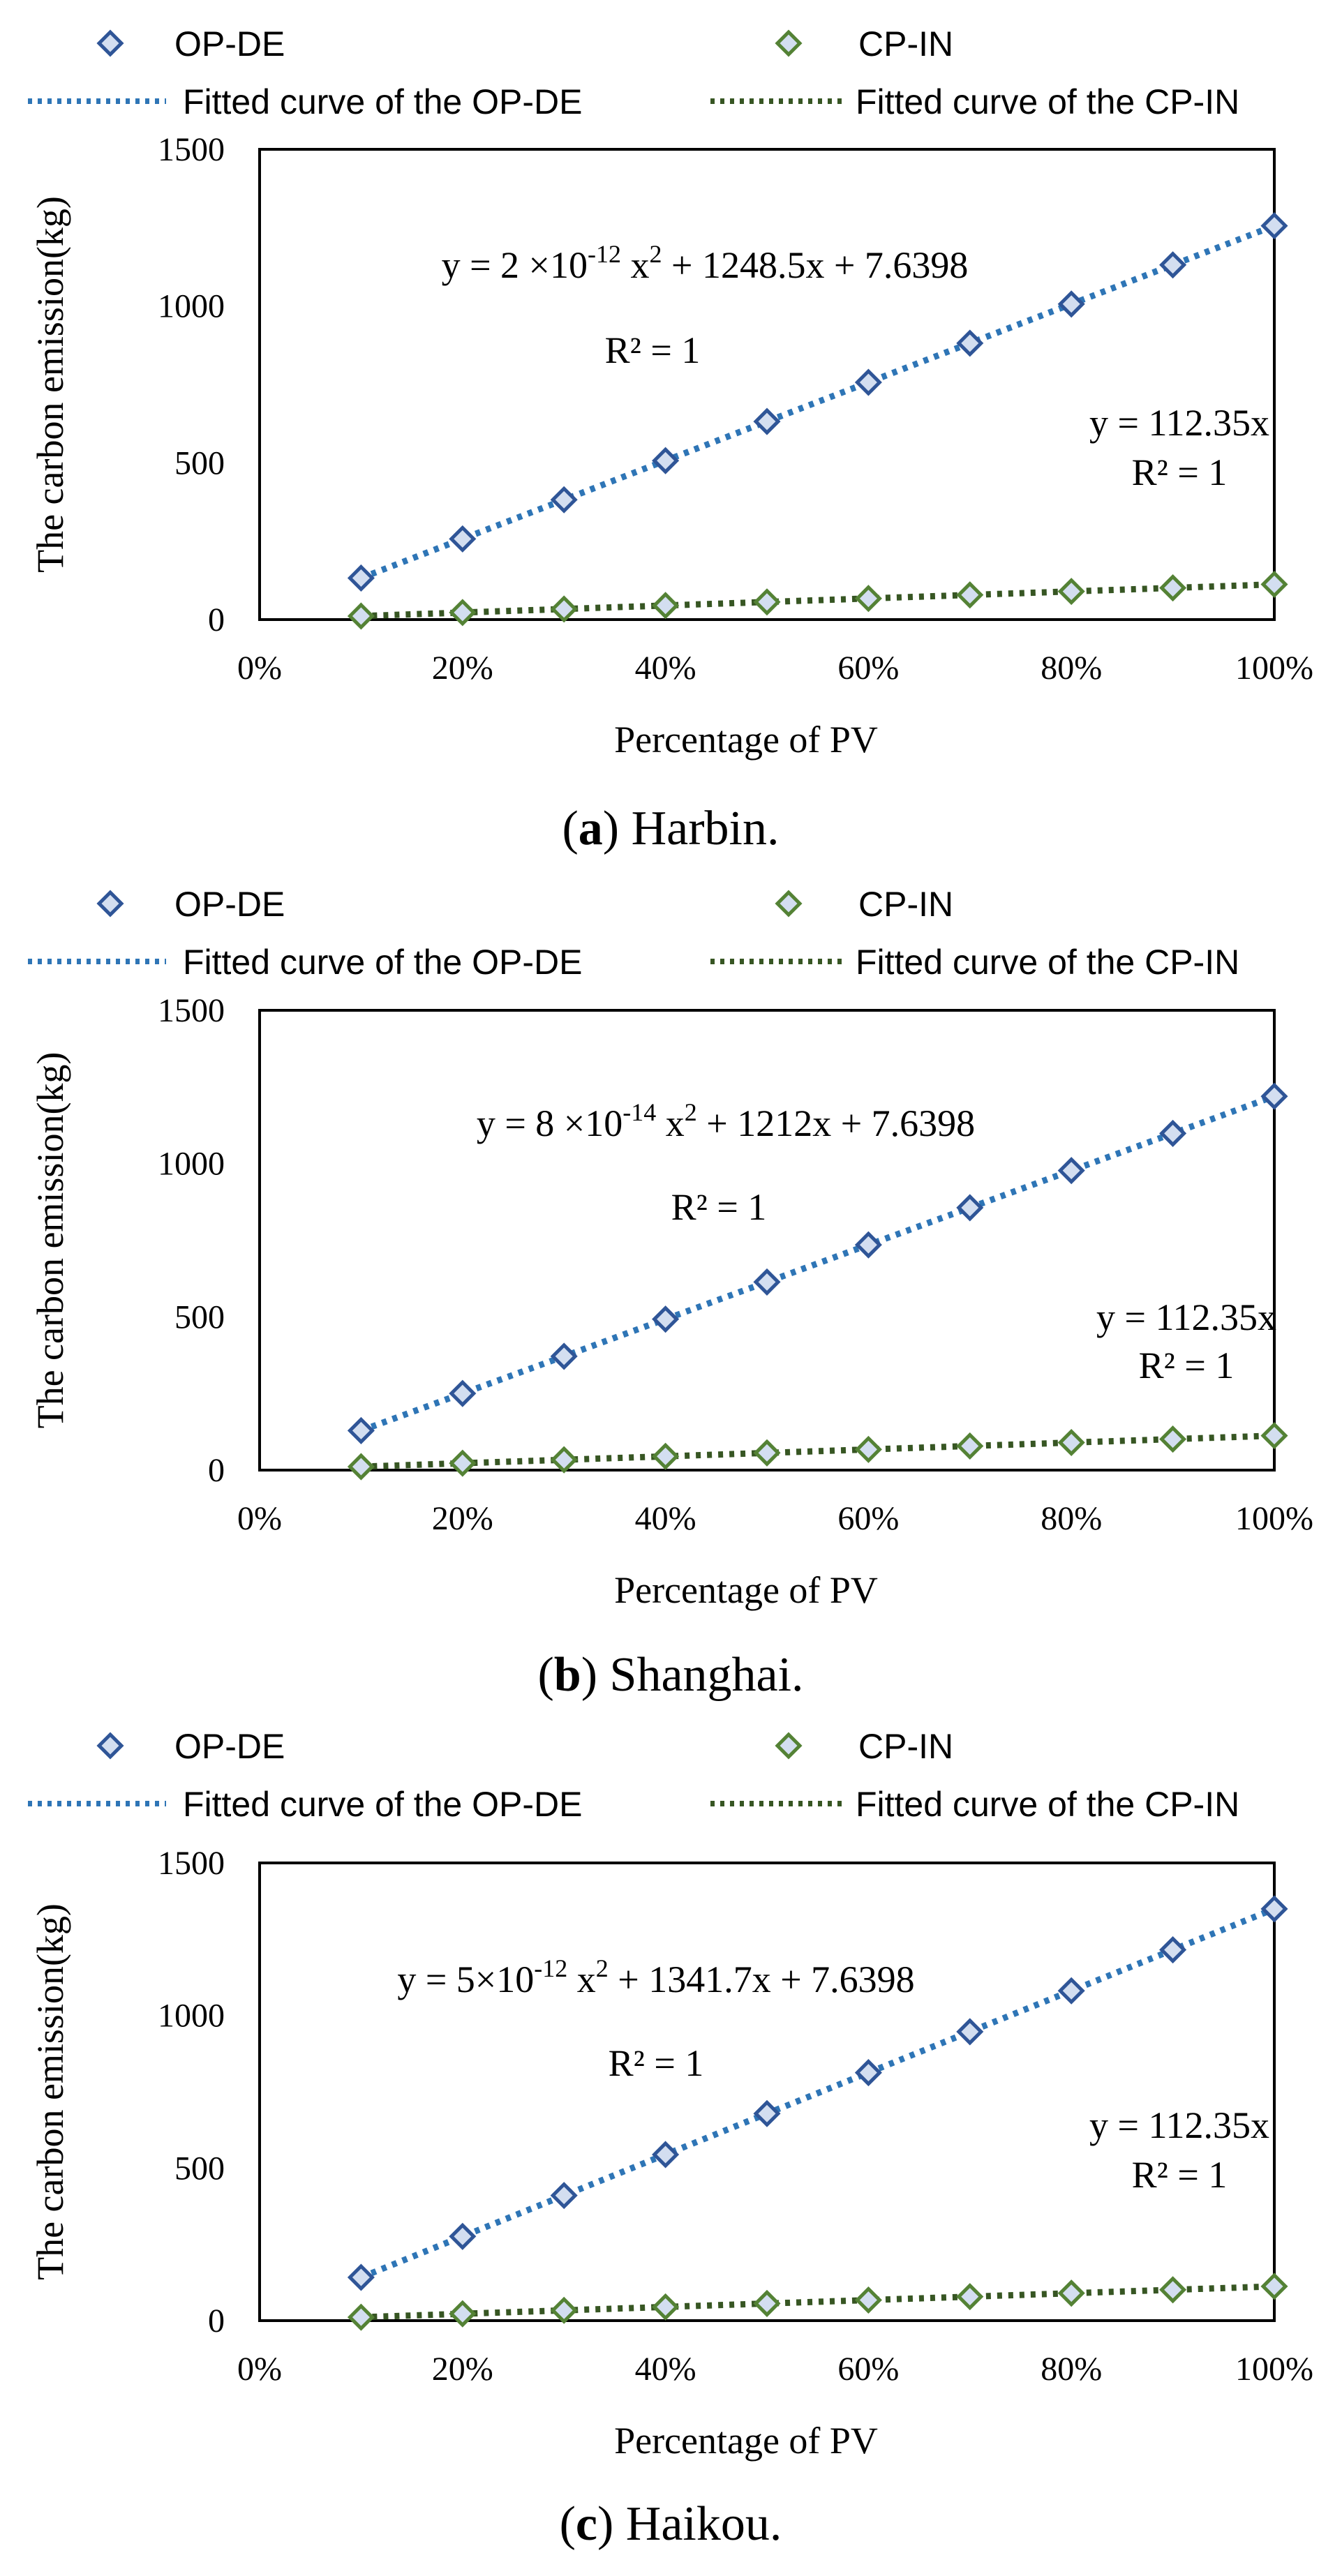 This screenshot has width=1342, height=2576. Describe the element at coordinates (656, 1977) in the screenshot. I see `equation-op-de: y = 5×10-12 x2 + 1341.7x + 7.6398` at that location.